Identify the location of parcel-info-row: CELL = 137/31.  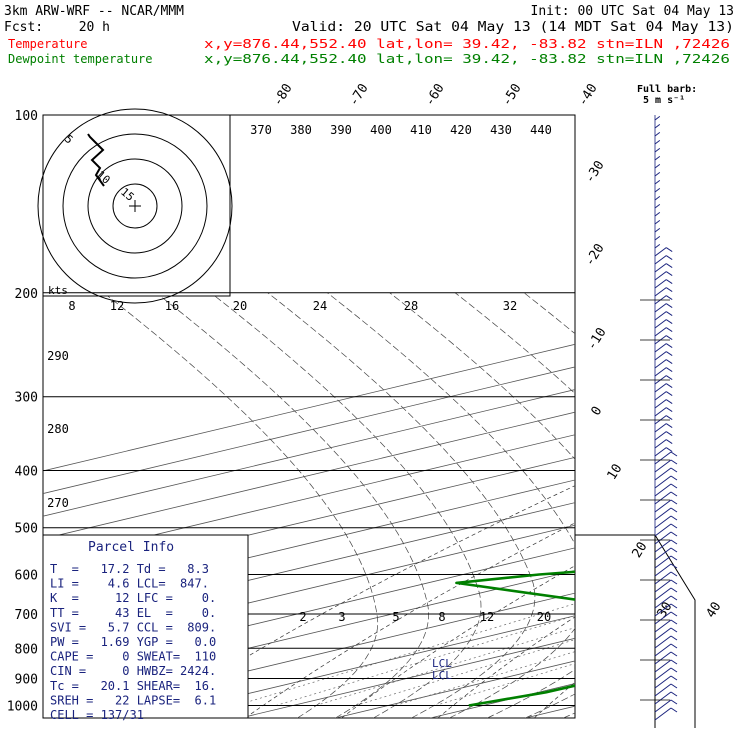
(97, 715).